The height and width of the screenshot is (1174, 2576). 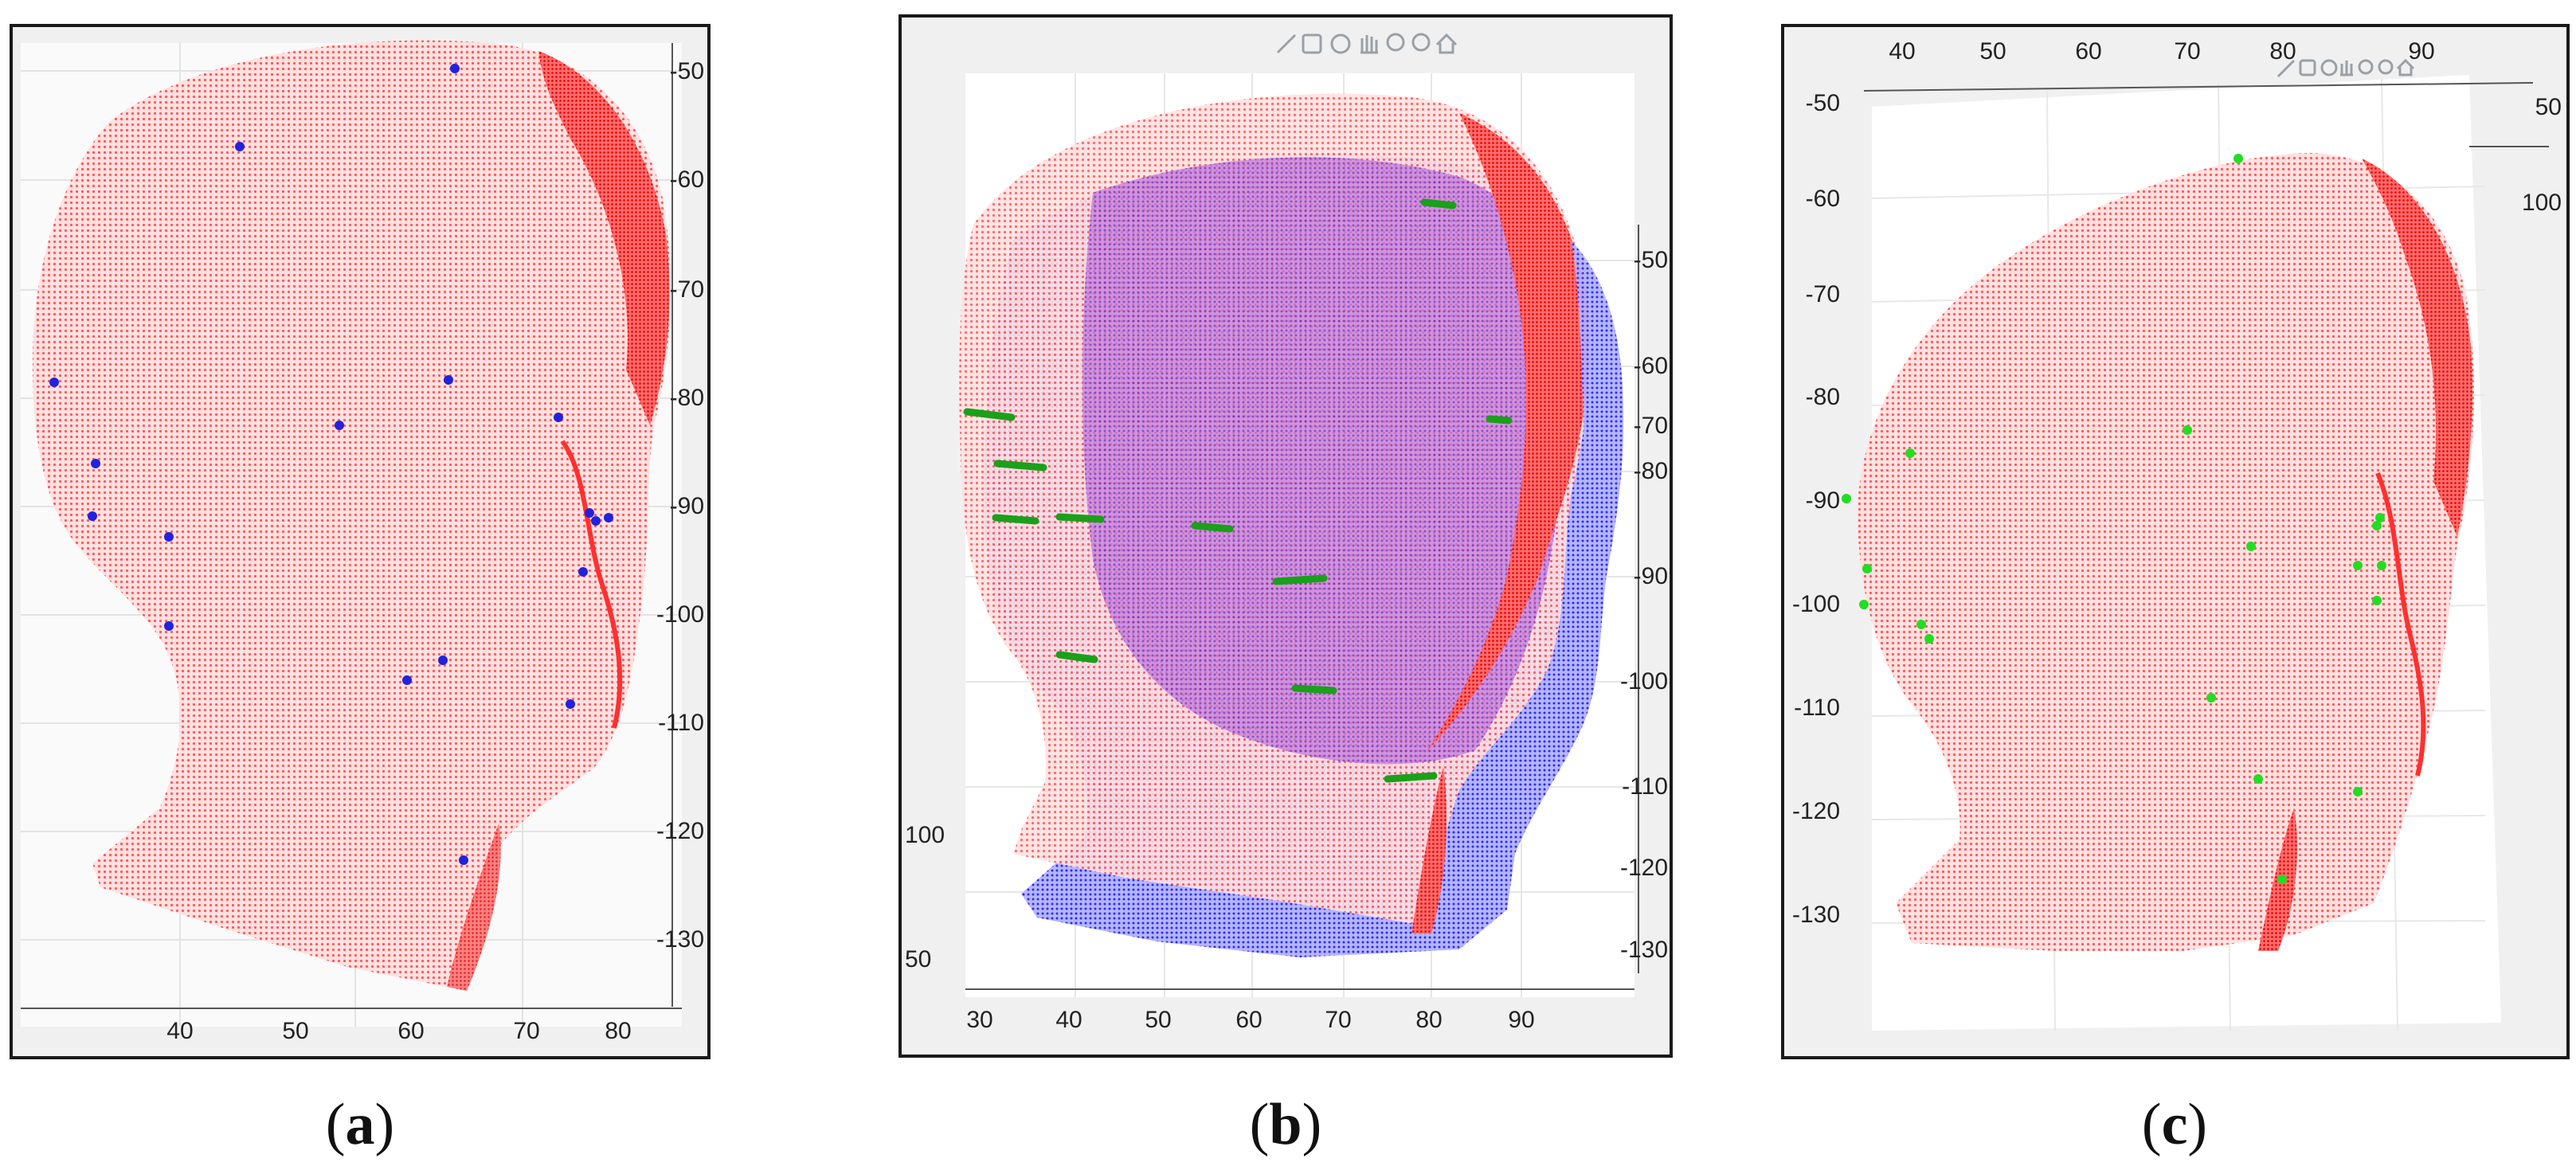 What do you see at coordinates (979, 1020) in the screenshot?
I see `x-tick-label: 30` at bounding box center [979, 1020].